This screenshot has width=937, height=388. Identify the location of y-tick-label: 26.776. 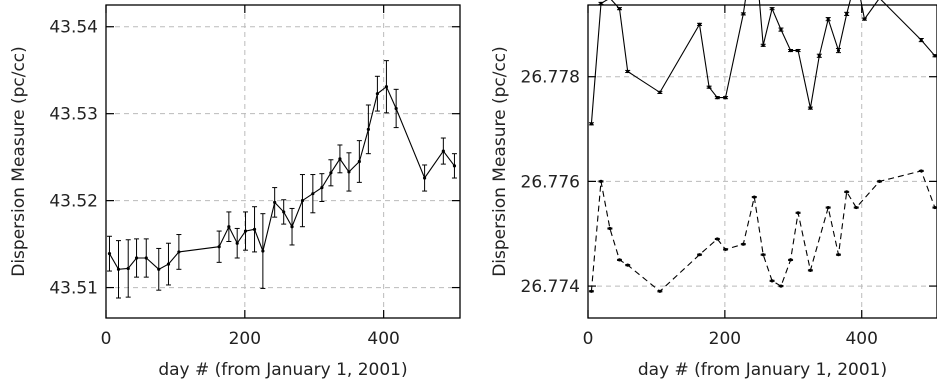
(550, 182).